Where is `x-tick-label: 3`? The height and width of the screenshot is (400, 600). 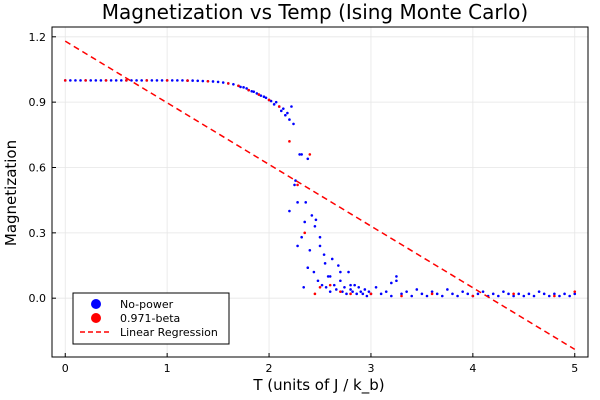
x-tick-label: 3 is located at coordinates (370, 368).